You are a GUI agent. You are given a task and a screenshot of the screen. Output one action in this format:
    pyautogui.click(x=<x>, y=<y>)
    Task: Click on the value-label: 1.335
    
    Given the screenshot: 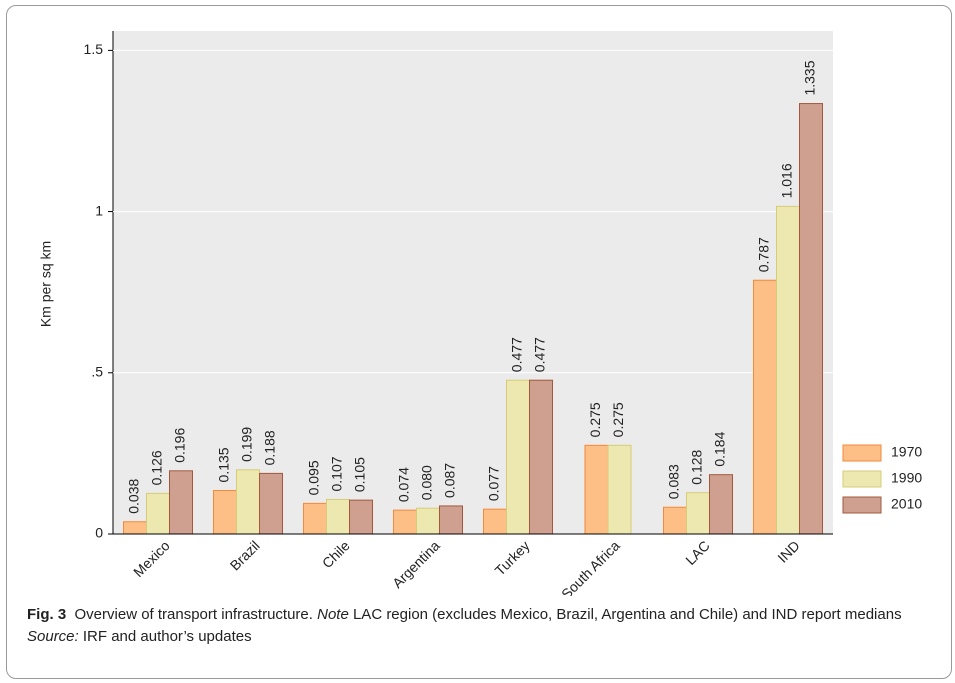 What is the action you would take?
    pyautogui.click(x=810, y=77)
    